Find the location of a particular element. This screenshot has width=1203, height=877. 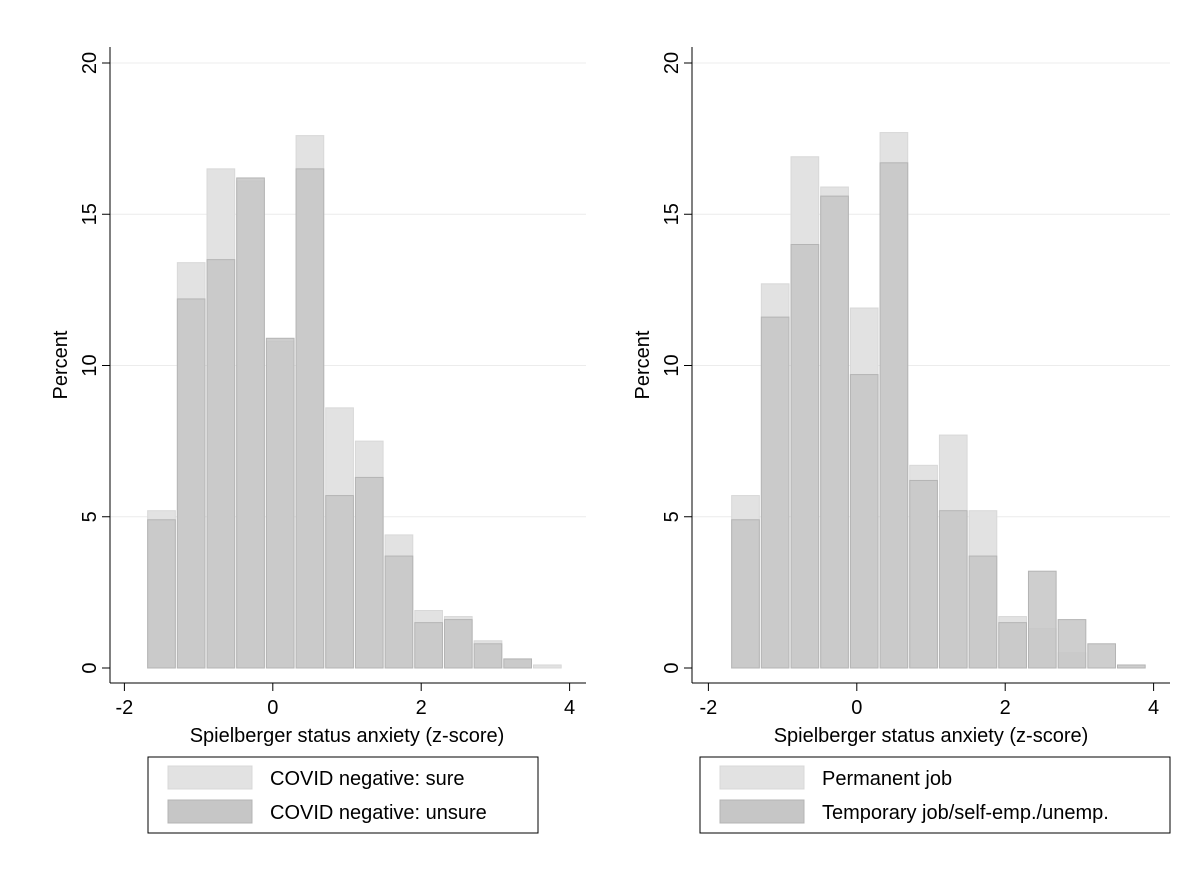

legend-label: COVID negative: sure is located at coordinates (367, 779).